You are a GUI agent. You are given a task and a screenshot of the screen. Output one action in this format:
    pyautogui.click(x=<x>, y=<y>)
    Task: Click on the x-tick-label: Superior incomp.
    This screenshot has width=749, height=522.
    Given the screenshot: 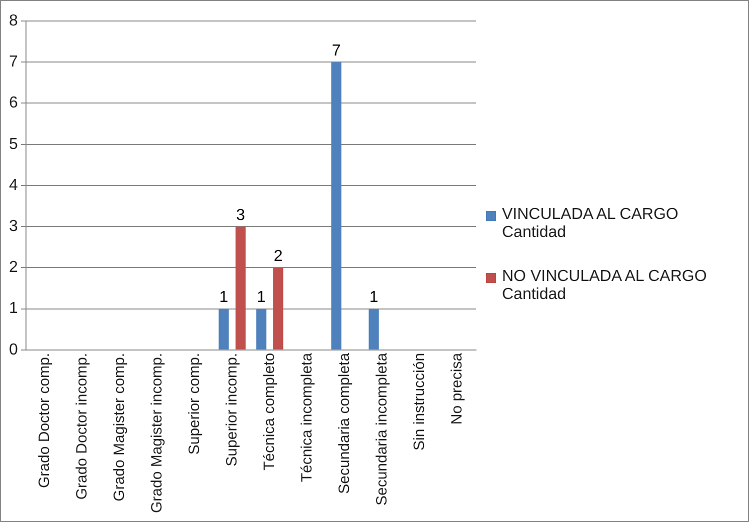 What is the action you would take?
    pyautogui.click(x=231, y=409)
    